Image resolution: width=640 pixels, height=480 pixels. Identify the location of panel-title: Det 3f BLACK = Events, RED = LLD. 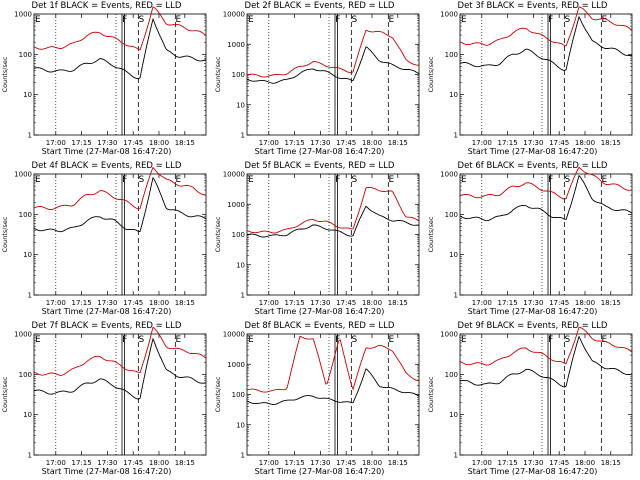
(532, 6).